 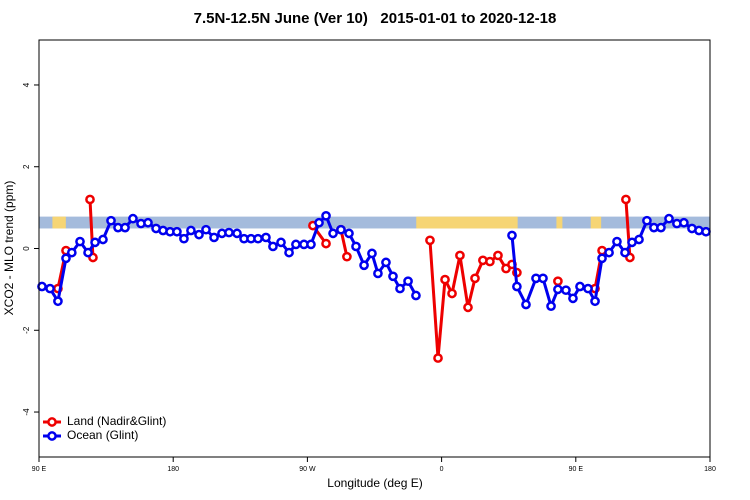 I want to click on y-tick-label: 2, so click(x=26, y=166).